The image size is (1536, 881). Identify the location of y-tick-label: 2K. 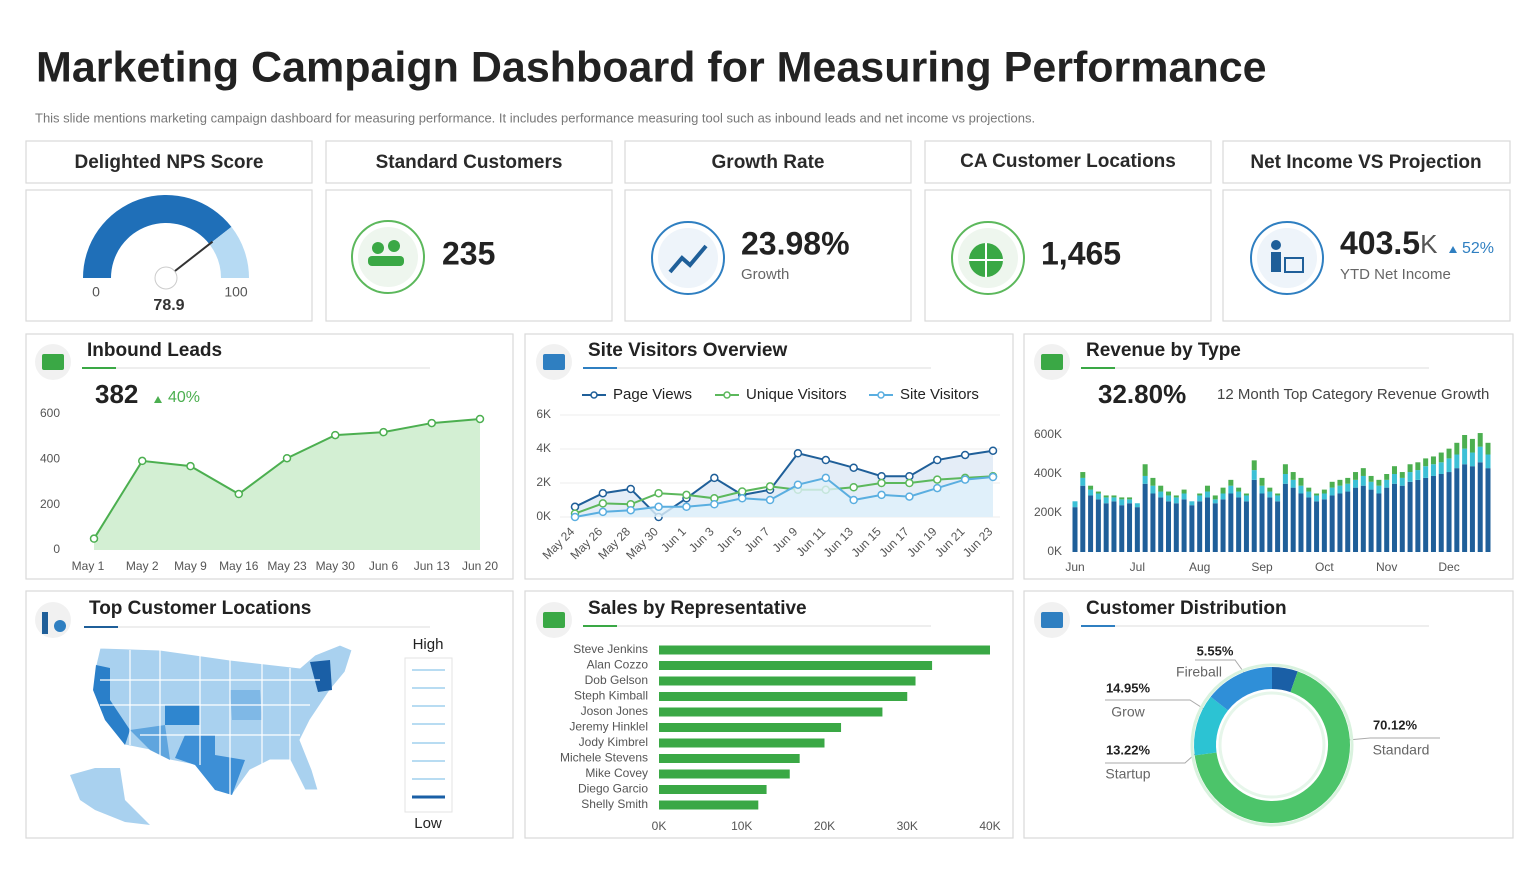
(543, 482).